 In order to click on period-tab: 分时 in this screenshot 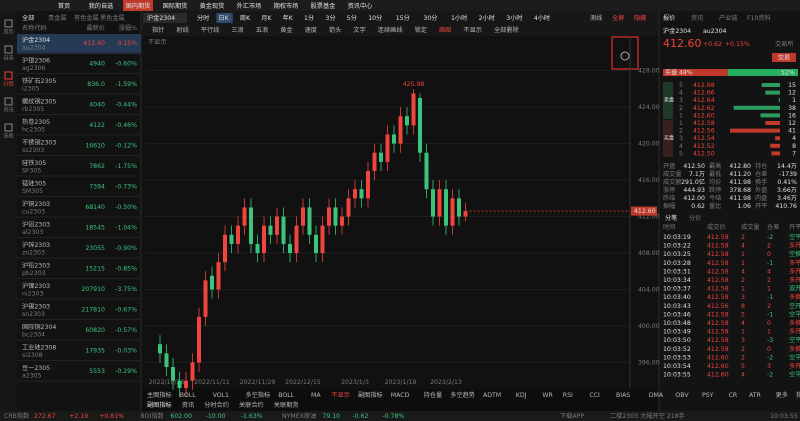, I will do `click(203, 18)`.